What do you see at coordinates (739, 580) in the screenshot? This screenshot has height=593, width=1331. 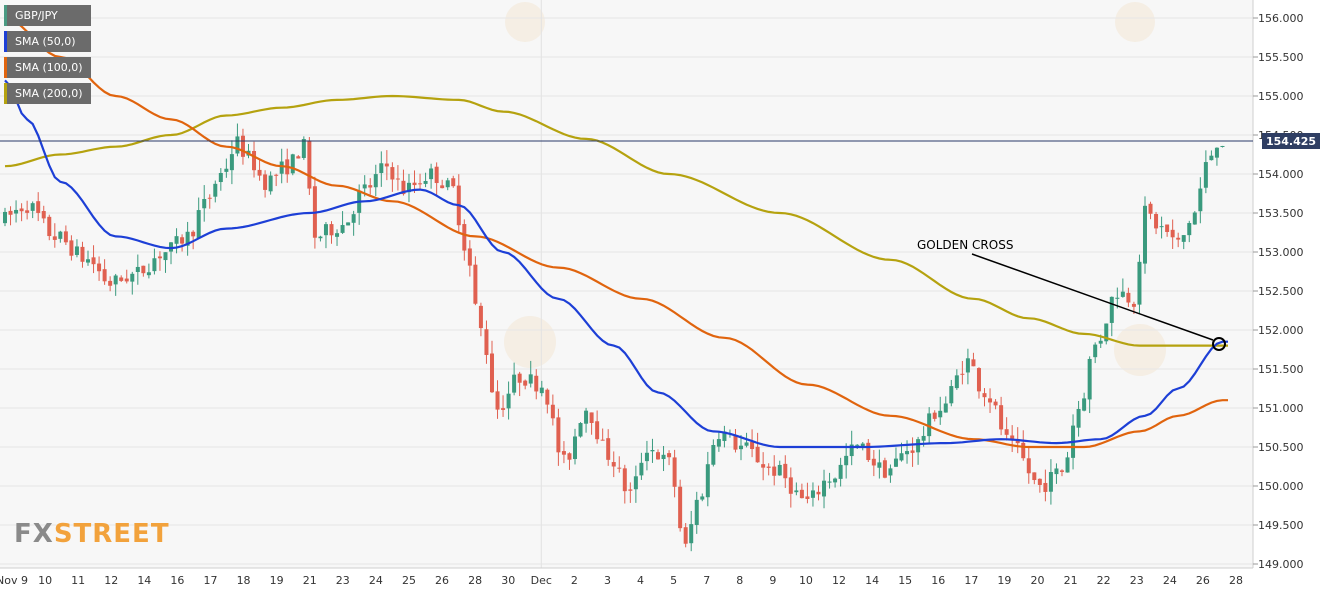 I see `x-tick-label: 8` at bounding box center [739, 580].